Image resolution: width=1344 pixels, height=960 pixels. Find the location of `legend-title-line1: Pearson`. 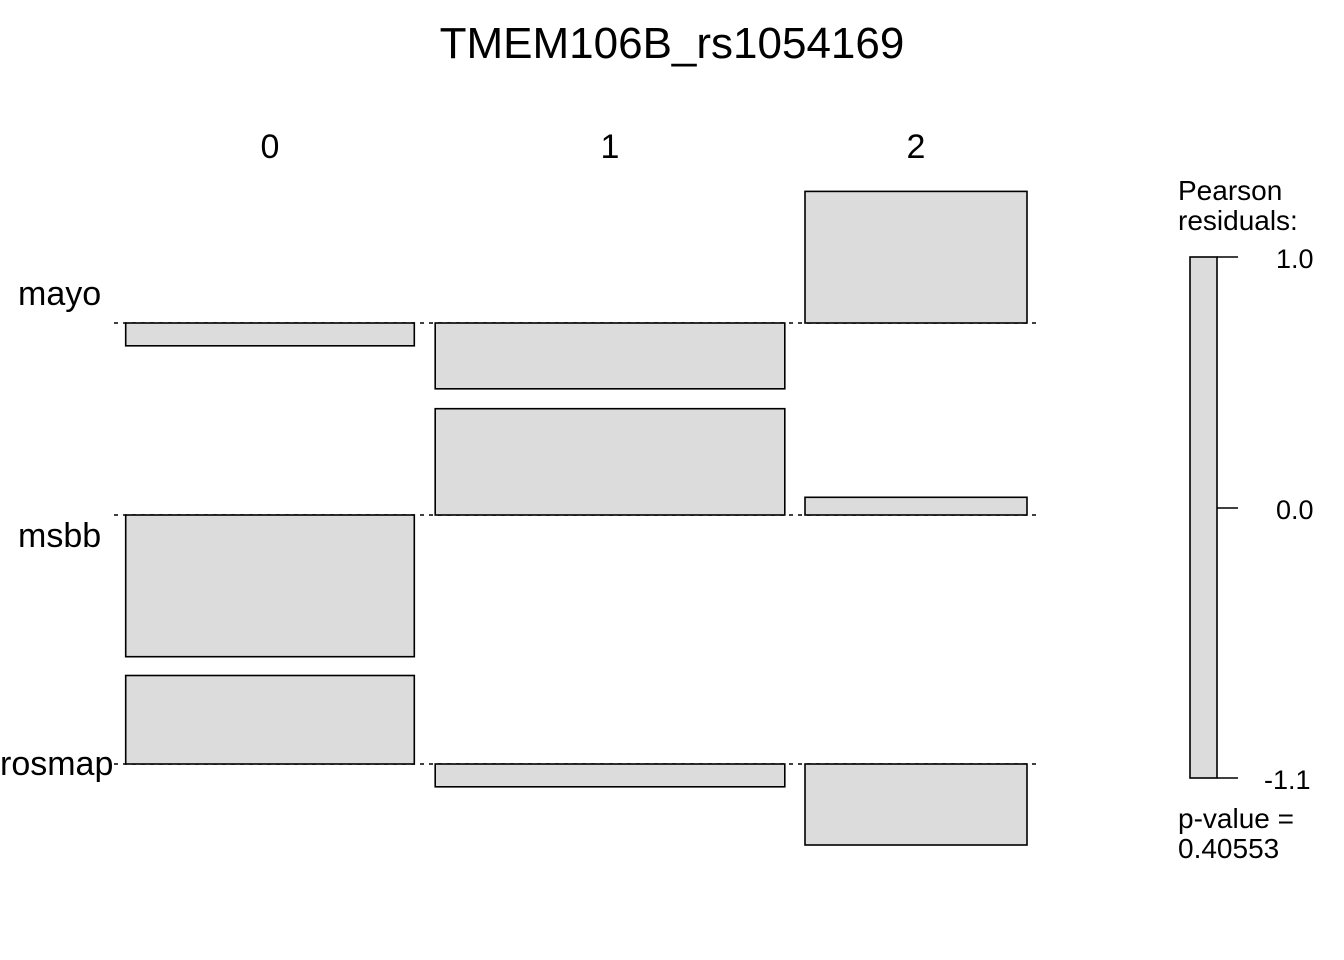

legend-title-line1: Pearson is located at coordinates (1230, 190).